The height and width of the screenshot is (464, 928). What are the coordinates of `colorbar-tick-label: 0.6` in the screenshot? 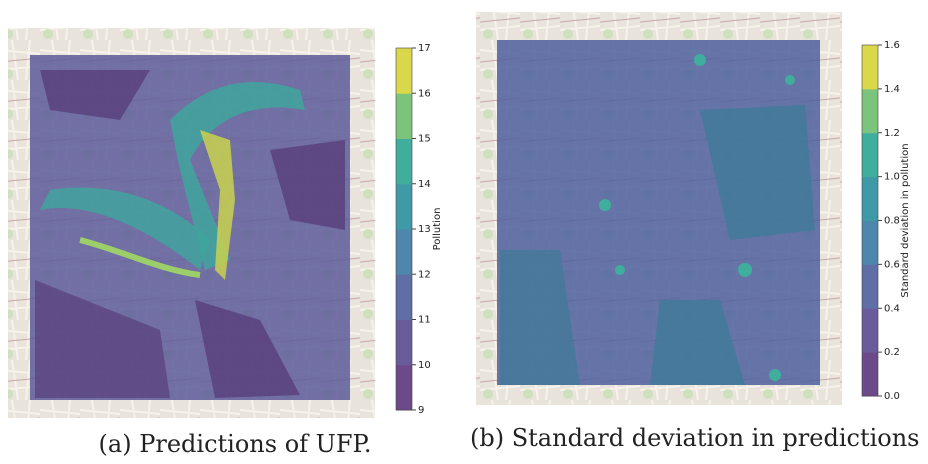 It's located at (892, 264).